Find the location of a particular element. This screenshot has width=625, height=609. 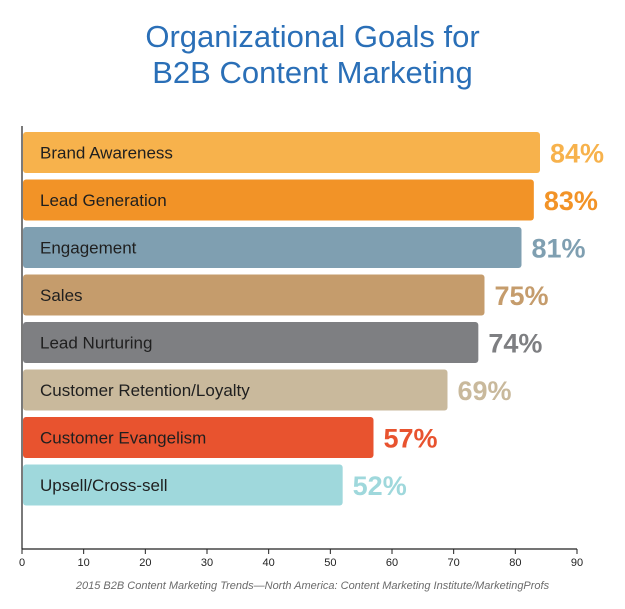

value-label: 75% is located at coordinates (522, 296).